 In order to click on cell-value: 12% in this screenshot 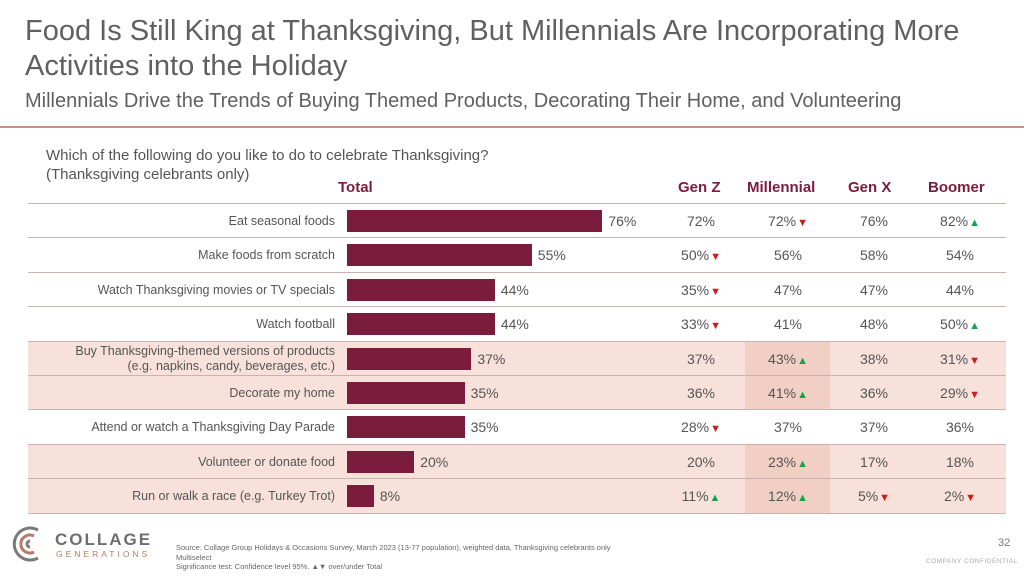, I will do `click(782, 496)`.